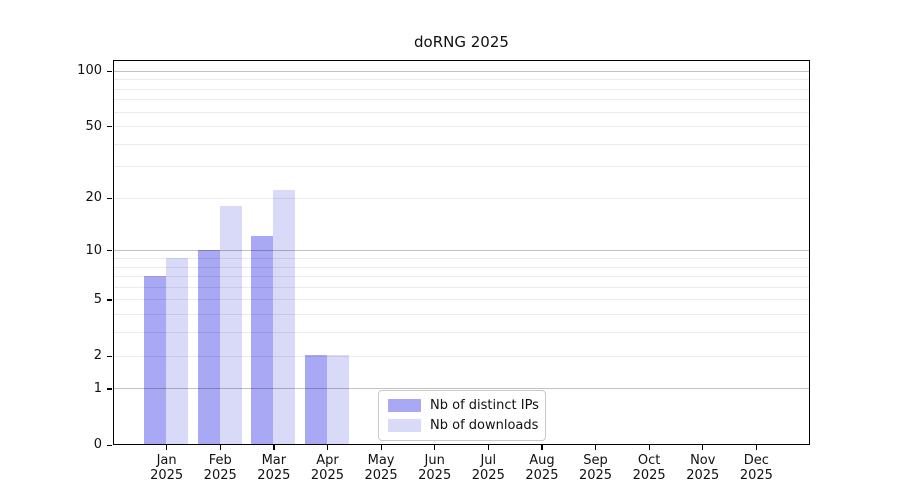  What do you see at coordinates (484, 425) in the screenshot?
I see `legend-label: Nb of downloads` at bounding box center [484, 425].